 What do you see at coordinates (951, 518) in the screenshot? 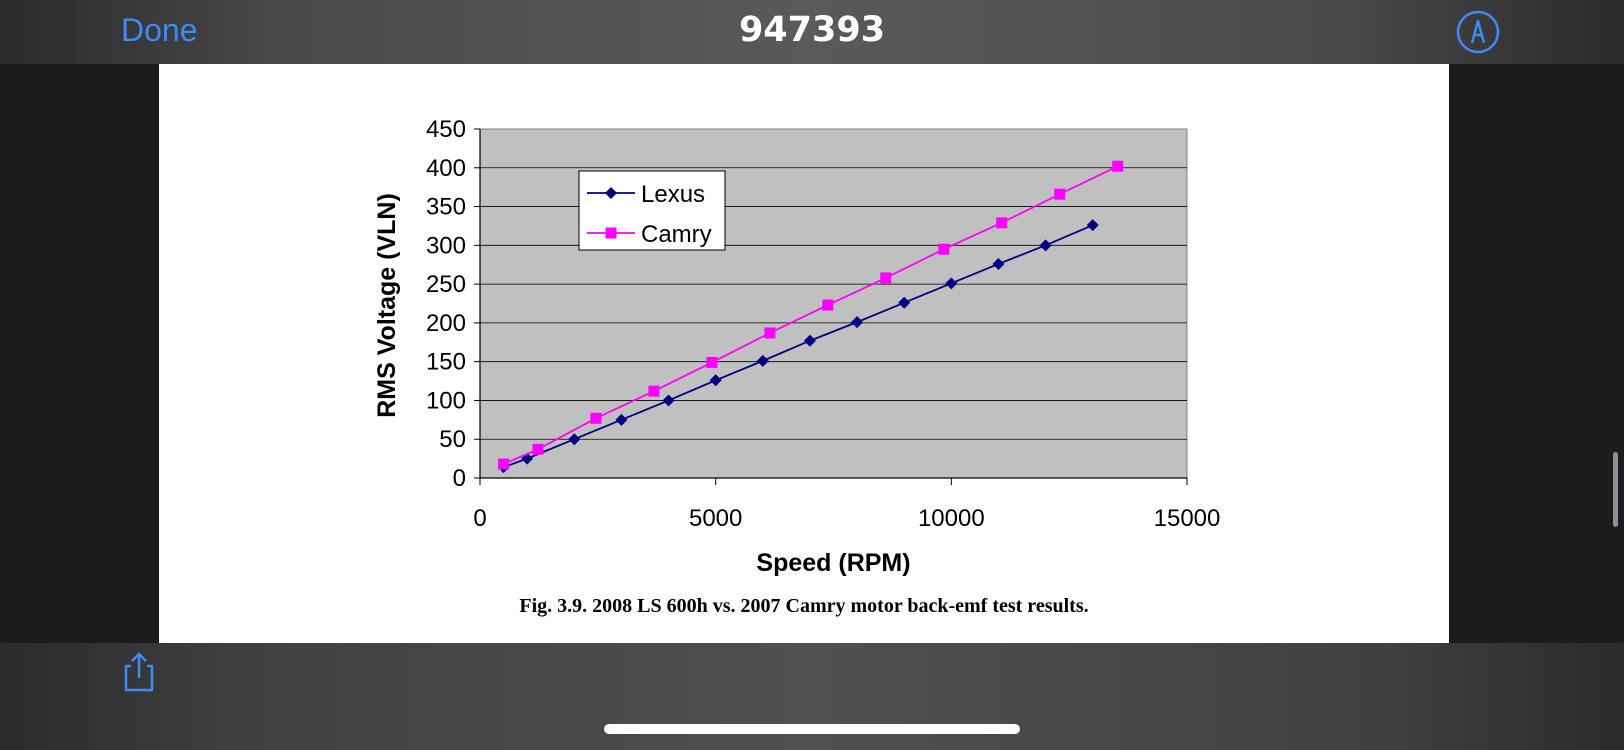
I see `x-tick-label: 10000` at bounding box center [951, 518].